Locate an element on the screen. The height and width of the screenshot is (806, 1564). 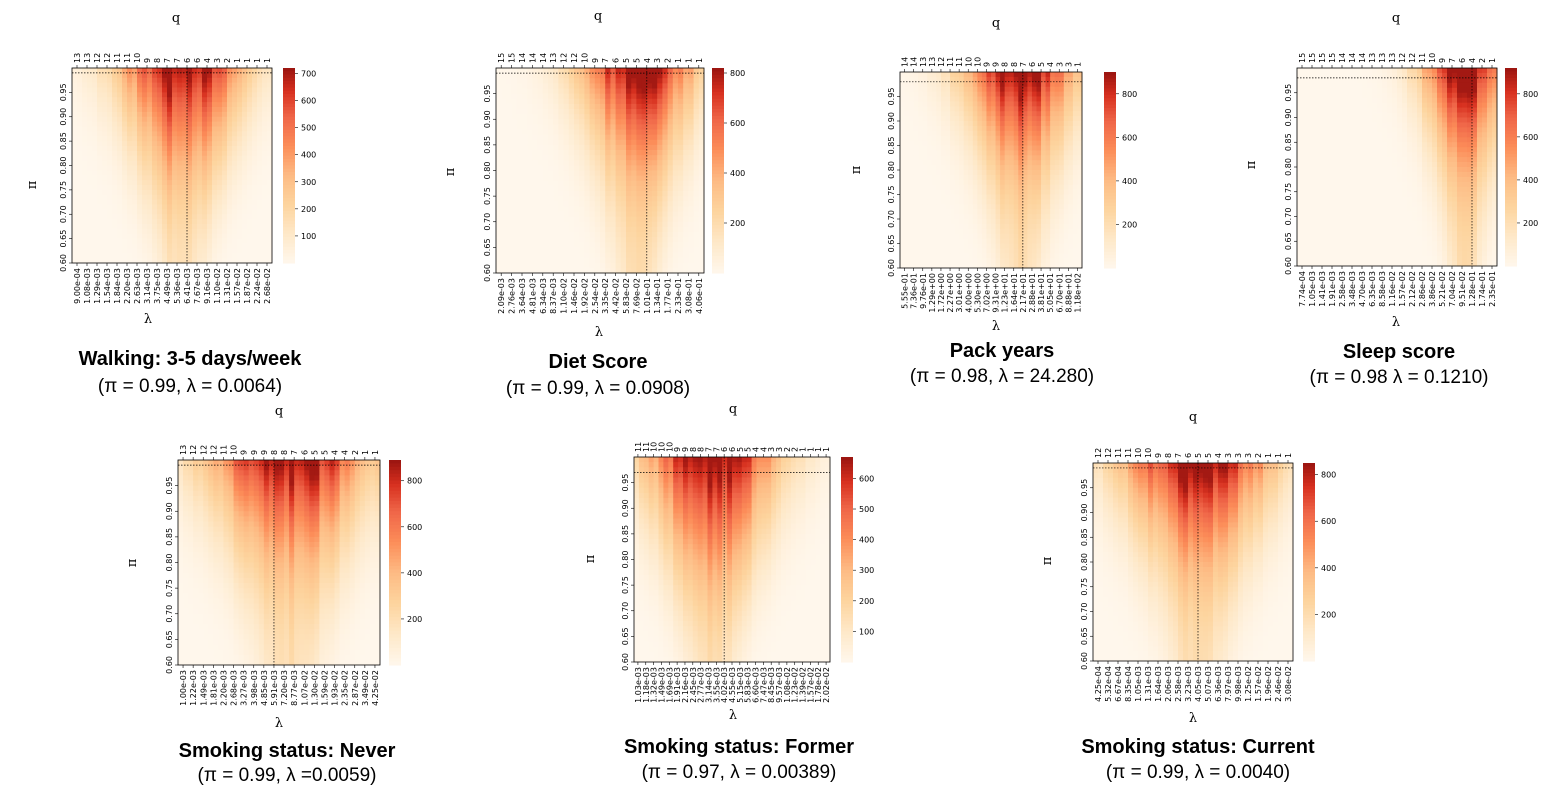
y-tick-label: 0.95 is located at coordinates (63, 92).